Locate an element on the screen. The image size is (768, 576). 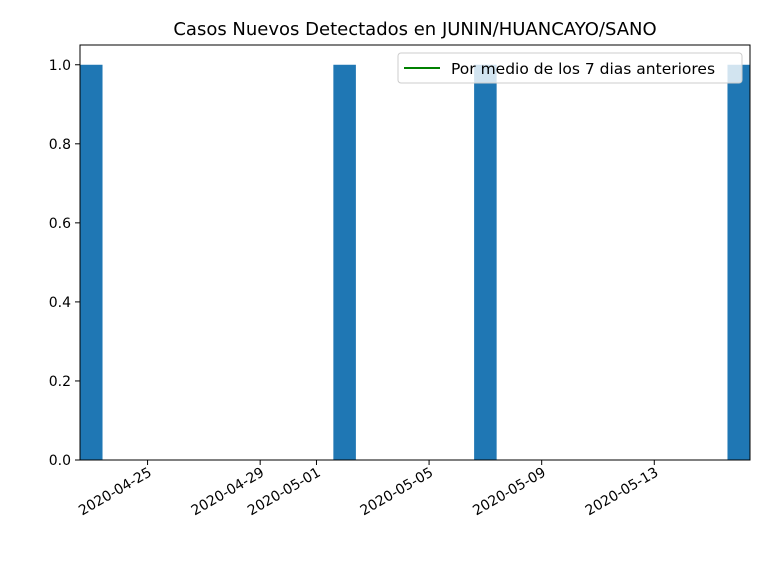
y-tick-label: 0.4 is located at coordinates (60, 303).